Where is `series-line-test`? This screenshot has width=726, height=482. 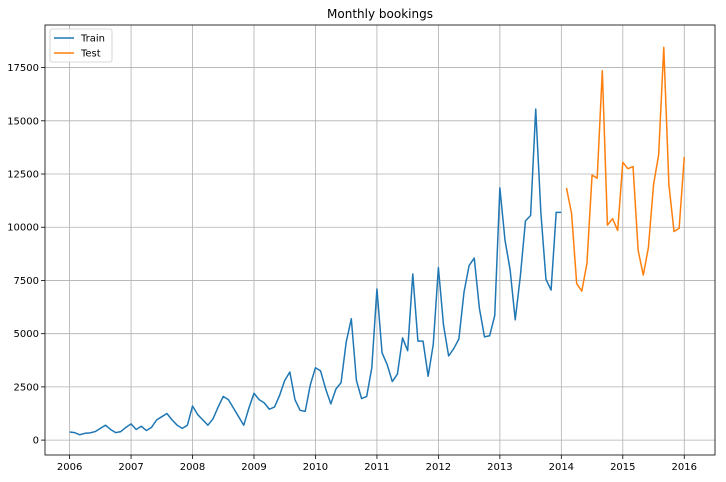 series-line-test is located at coordinates (625, 169).